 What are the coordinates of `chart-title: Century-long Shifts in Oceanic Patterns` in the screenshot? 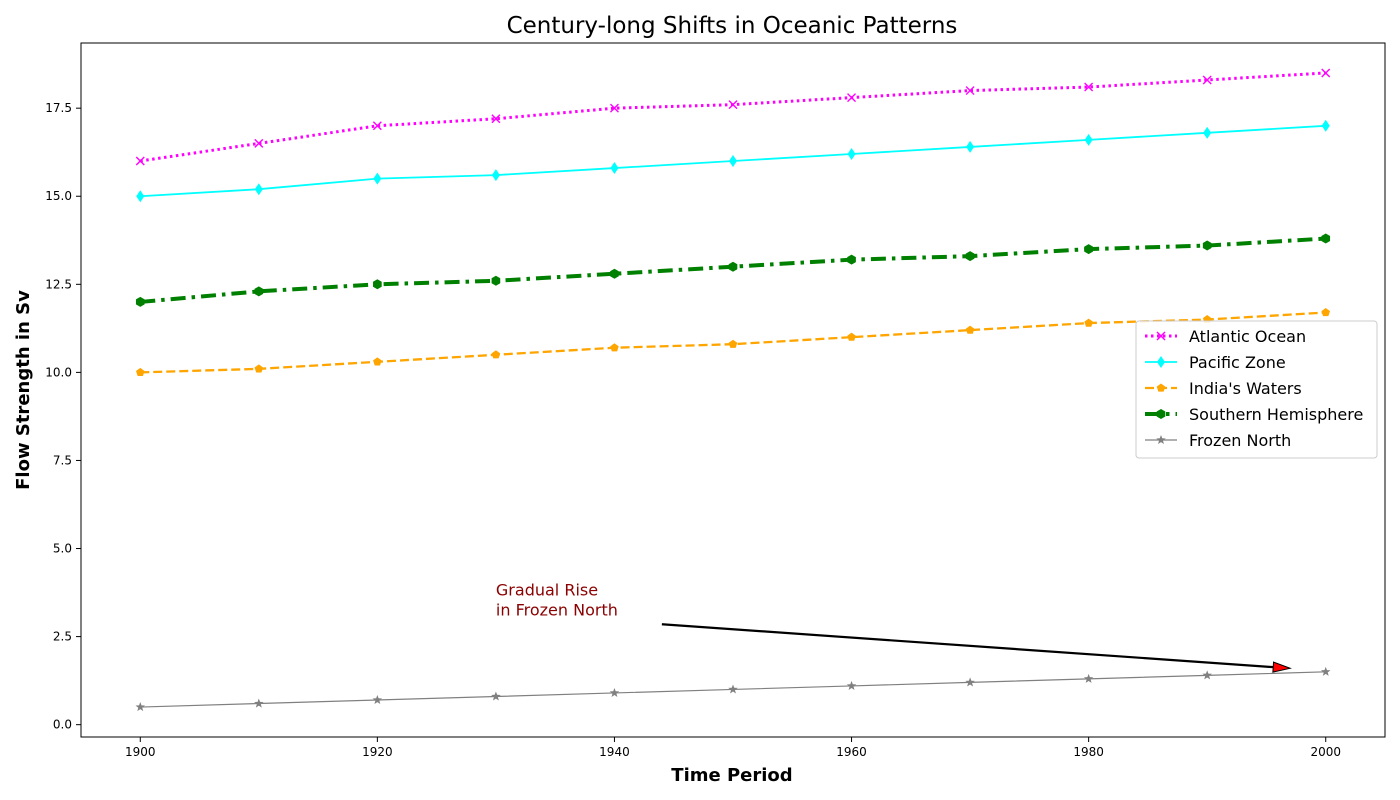 It's located at (732, 26).